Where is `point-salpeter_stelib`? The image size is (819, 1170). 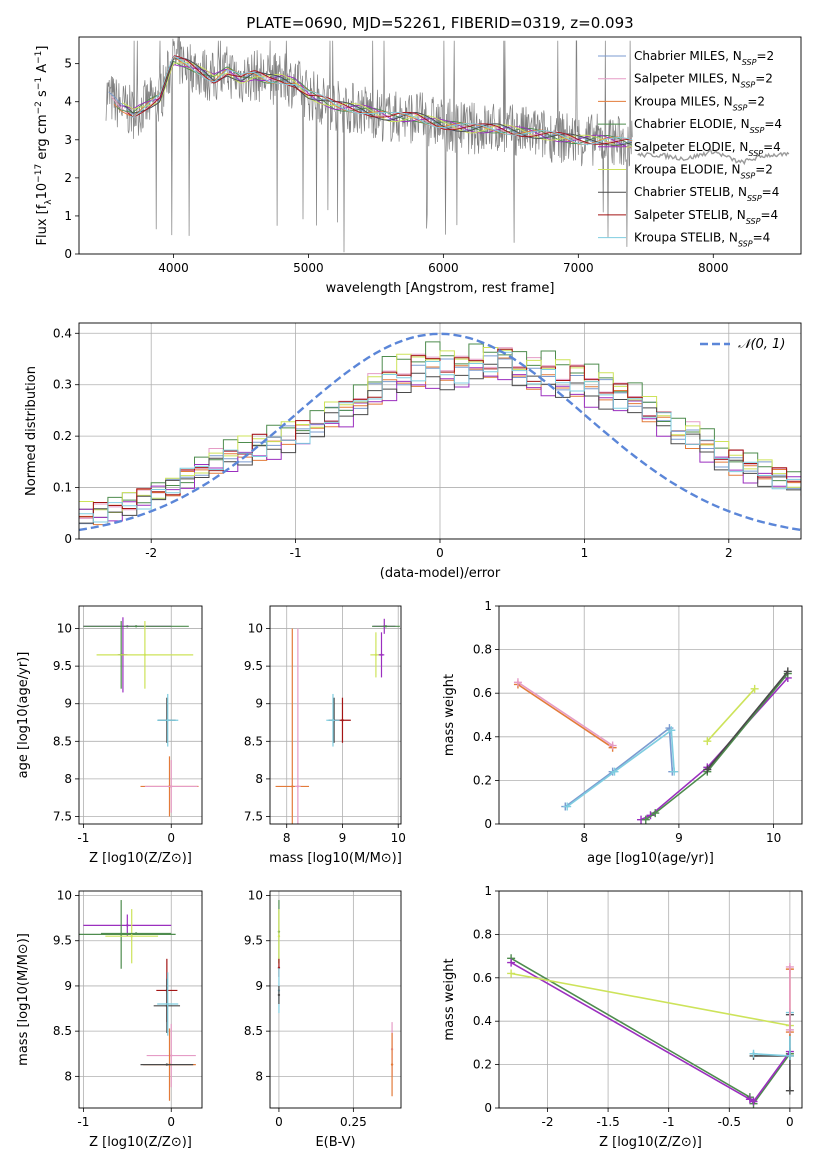
point-salpeter_stelib is located at coordinates (342, 720).